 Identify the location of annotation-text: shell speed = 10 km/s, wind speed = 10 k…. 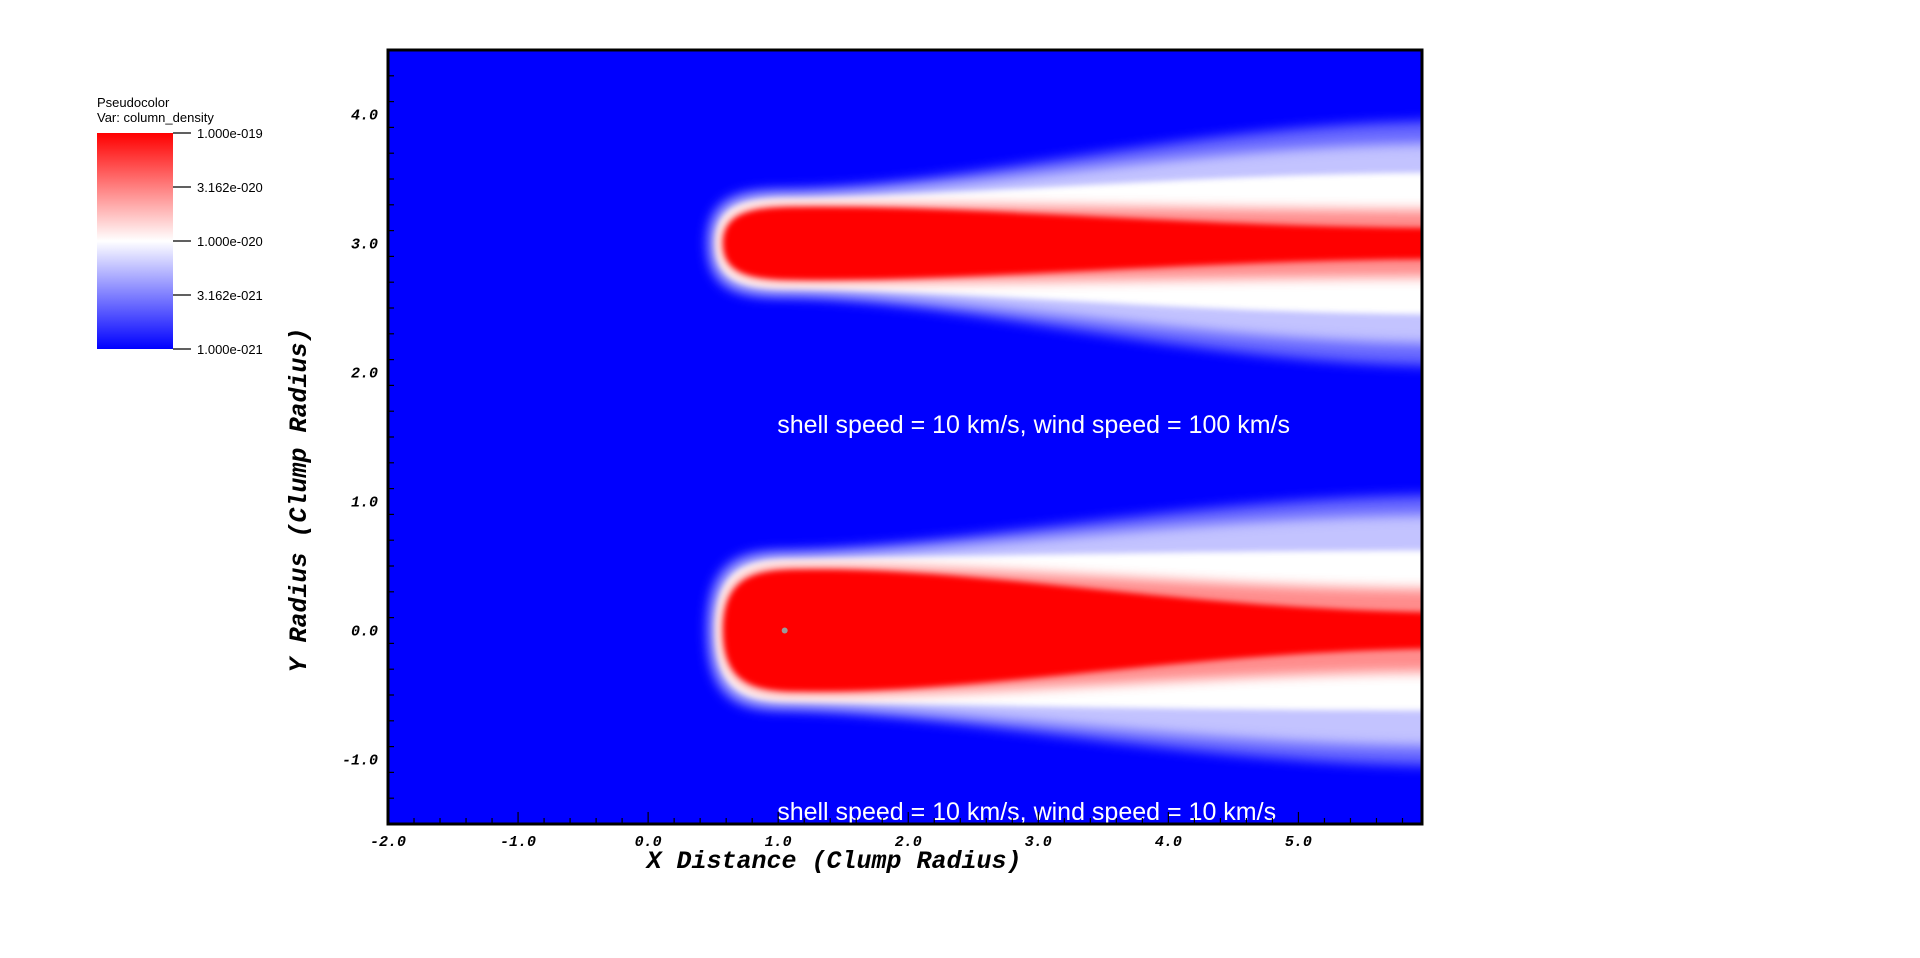
(1026, 812).